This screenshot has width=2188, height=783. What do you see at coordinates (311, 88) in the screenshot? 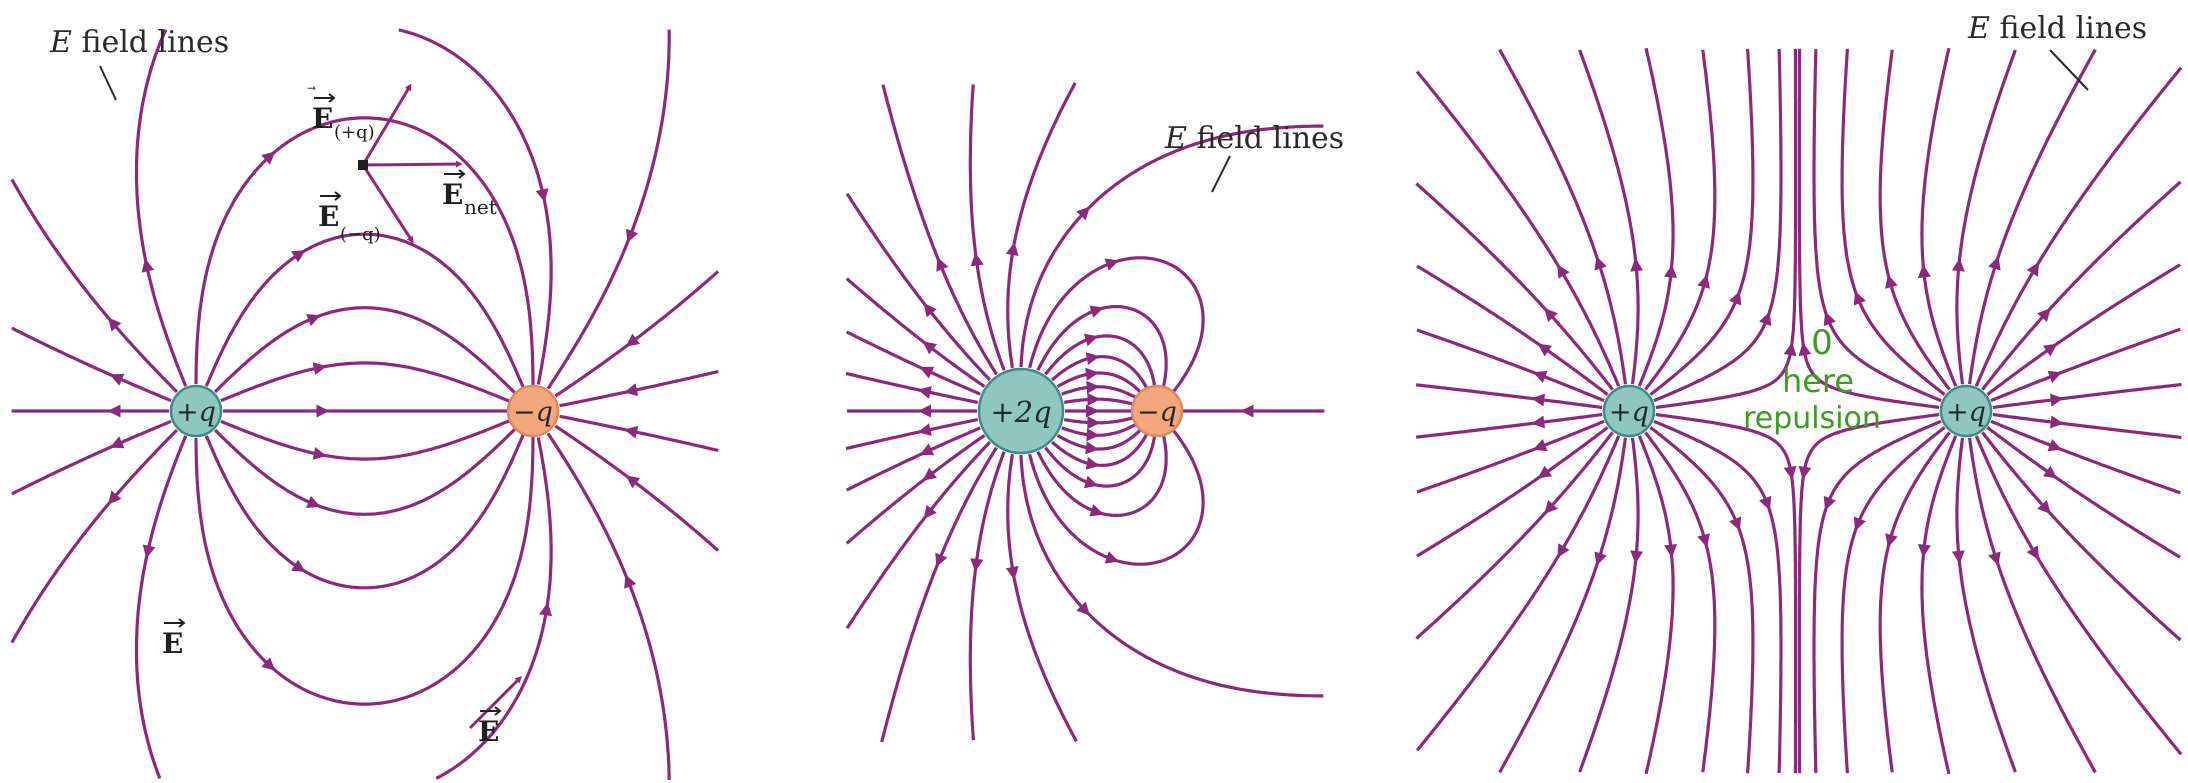
I see `arrow-accent-e-plus: ⃗` at bounding box center [311, 88].